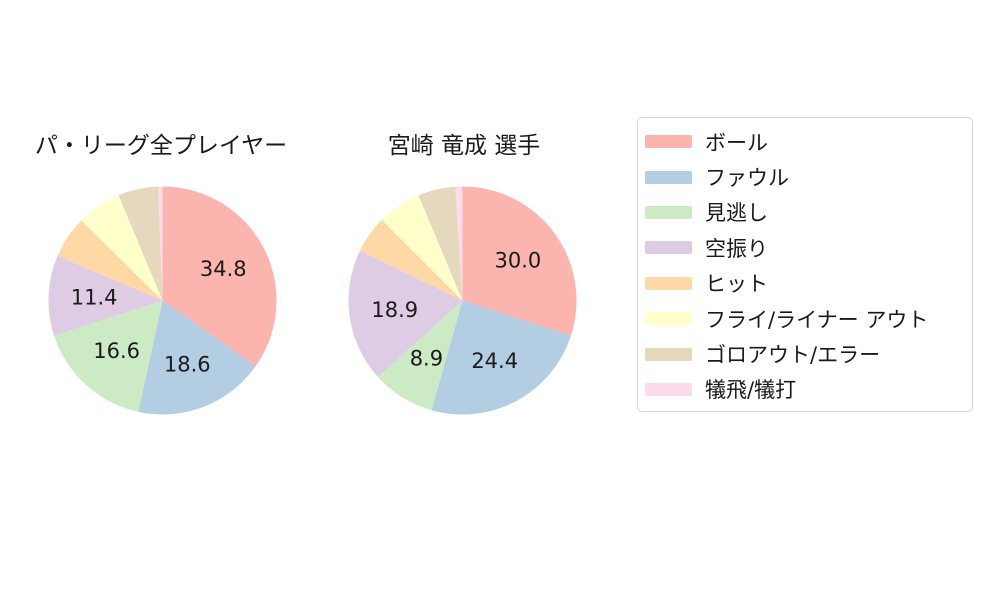 This screenshot has width=1000, height=600. I want to click on legend-label-1: ファウル, so click(747, 178).